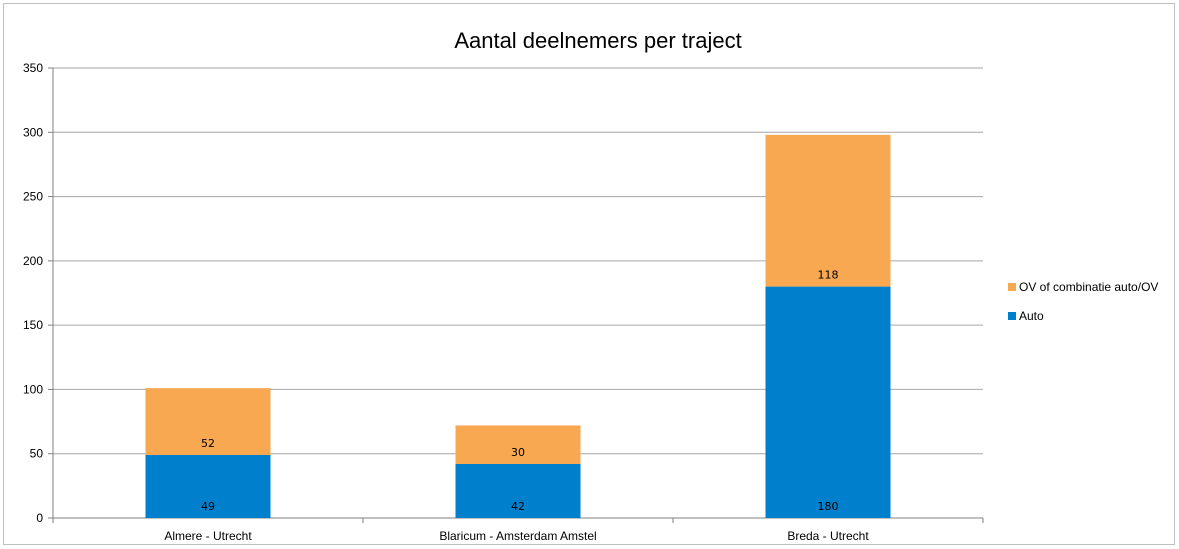  Describe the element at coordinates (1088, 287) in the screenshot. I see `legend-label-ov-of-combinatie-auto-ov: OV of combinatie auto/OV` at that location.